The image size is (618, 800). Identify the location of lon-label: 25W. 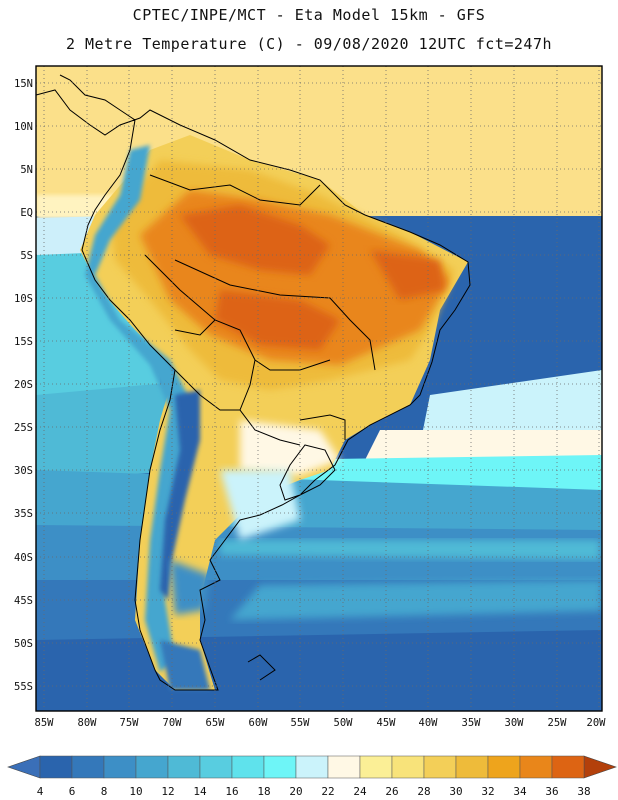
(558, 723).